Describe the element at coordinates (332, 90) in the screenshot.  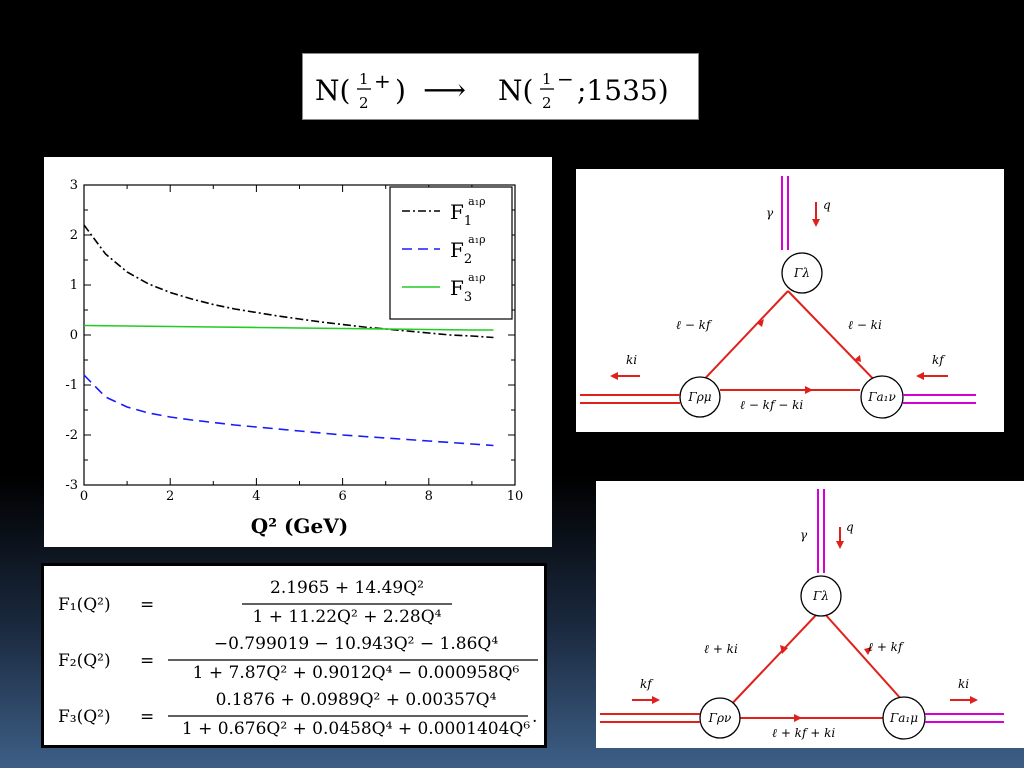
I see `title-left-n: N(` at that location.